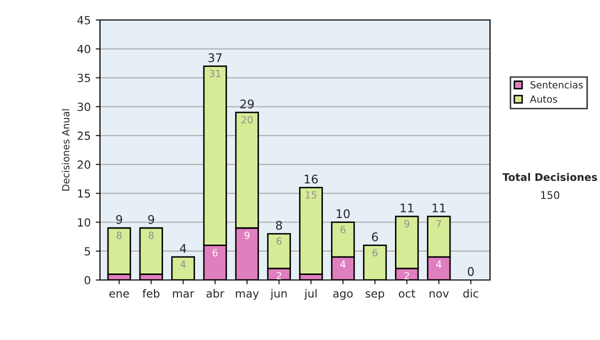 This screenshot has height=340, width=600. What do you see at coordinates (84, 107) in the screenshot?
I see `y-tick-label: 30` at bounding box center [84, 107].